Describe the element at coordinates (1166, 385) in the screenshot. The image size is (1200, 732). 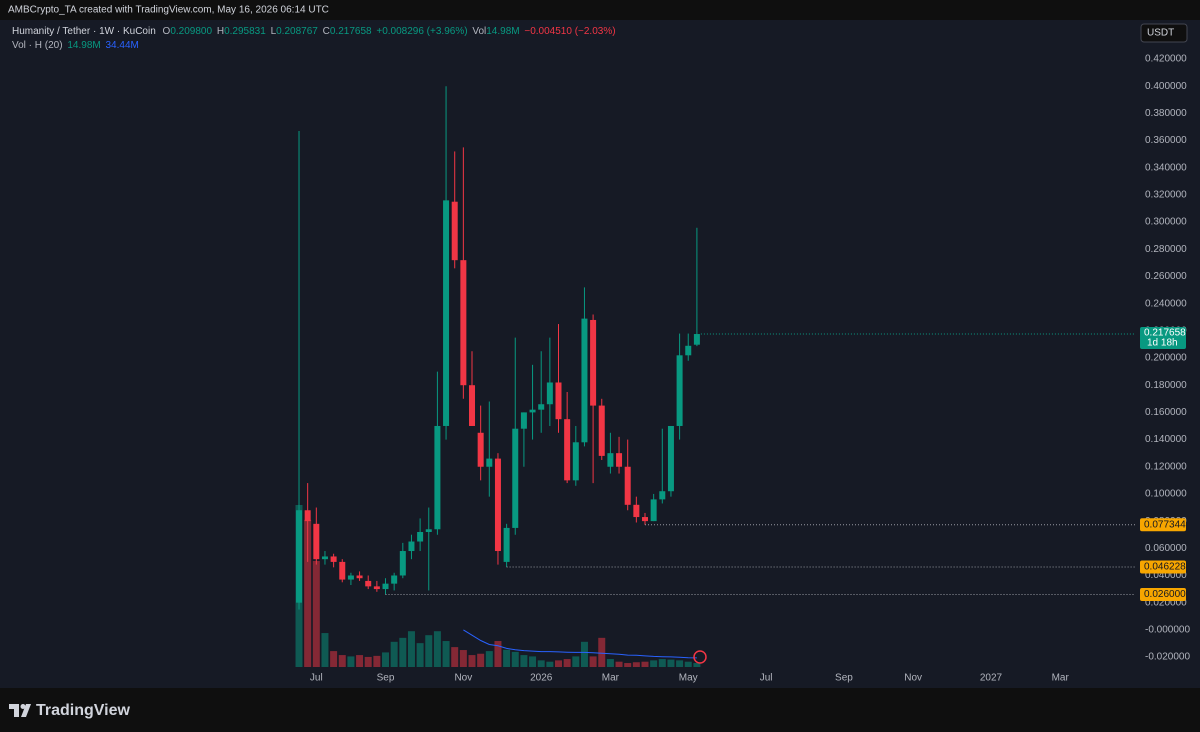
I see `y-tick-label: 0.180000` at that location.